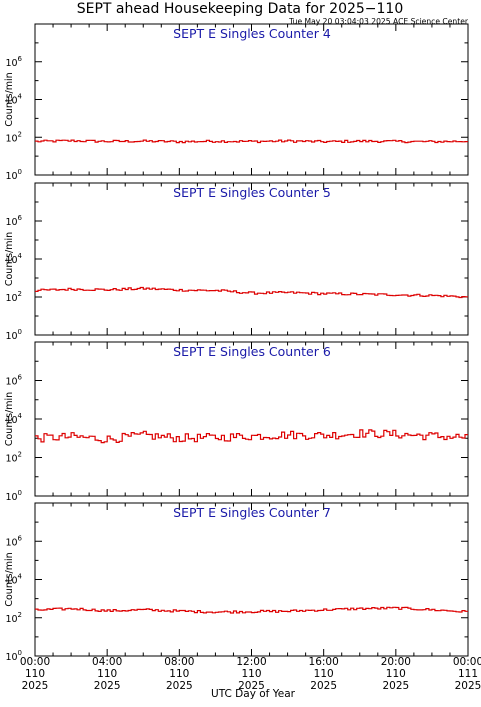  I want to click on x-tick-label: 12:00, so click(251, 662).